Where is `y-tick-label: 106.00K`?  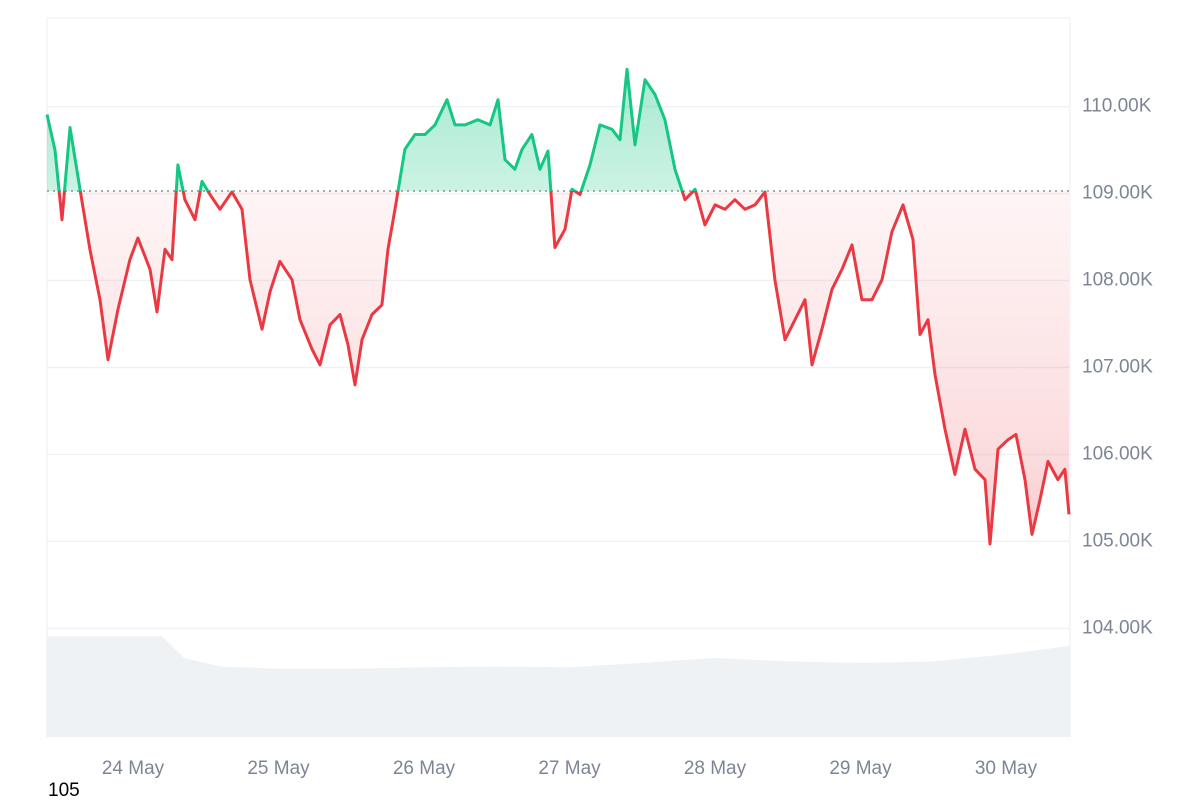
y-tick-label: 106.00K is located at coordinates (1117, 453).